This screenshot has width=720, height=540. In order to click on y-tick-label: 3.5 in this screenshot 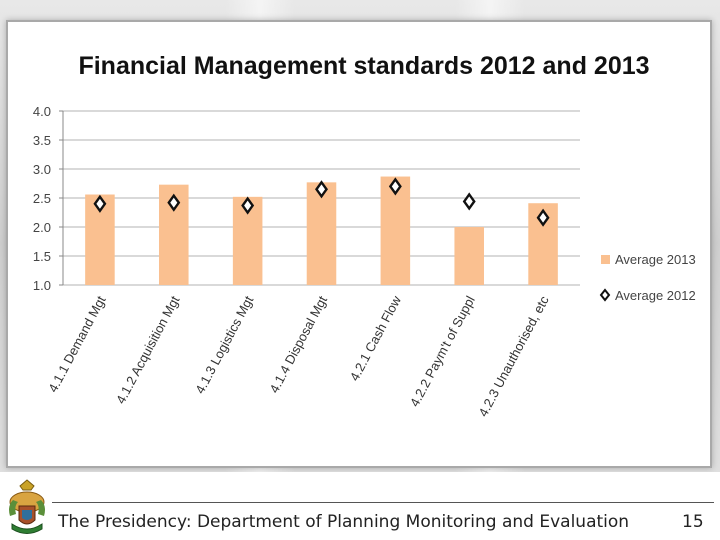, I will do `click(42, 140)`.